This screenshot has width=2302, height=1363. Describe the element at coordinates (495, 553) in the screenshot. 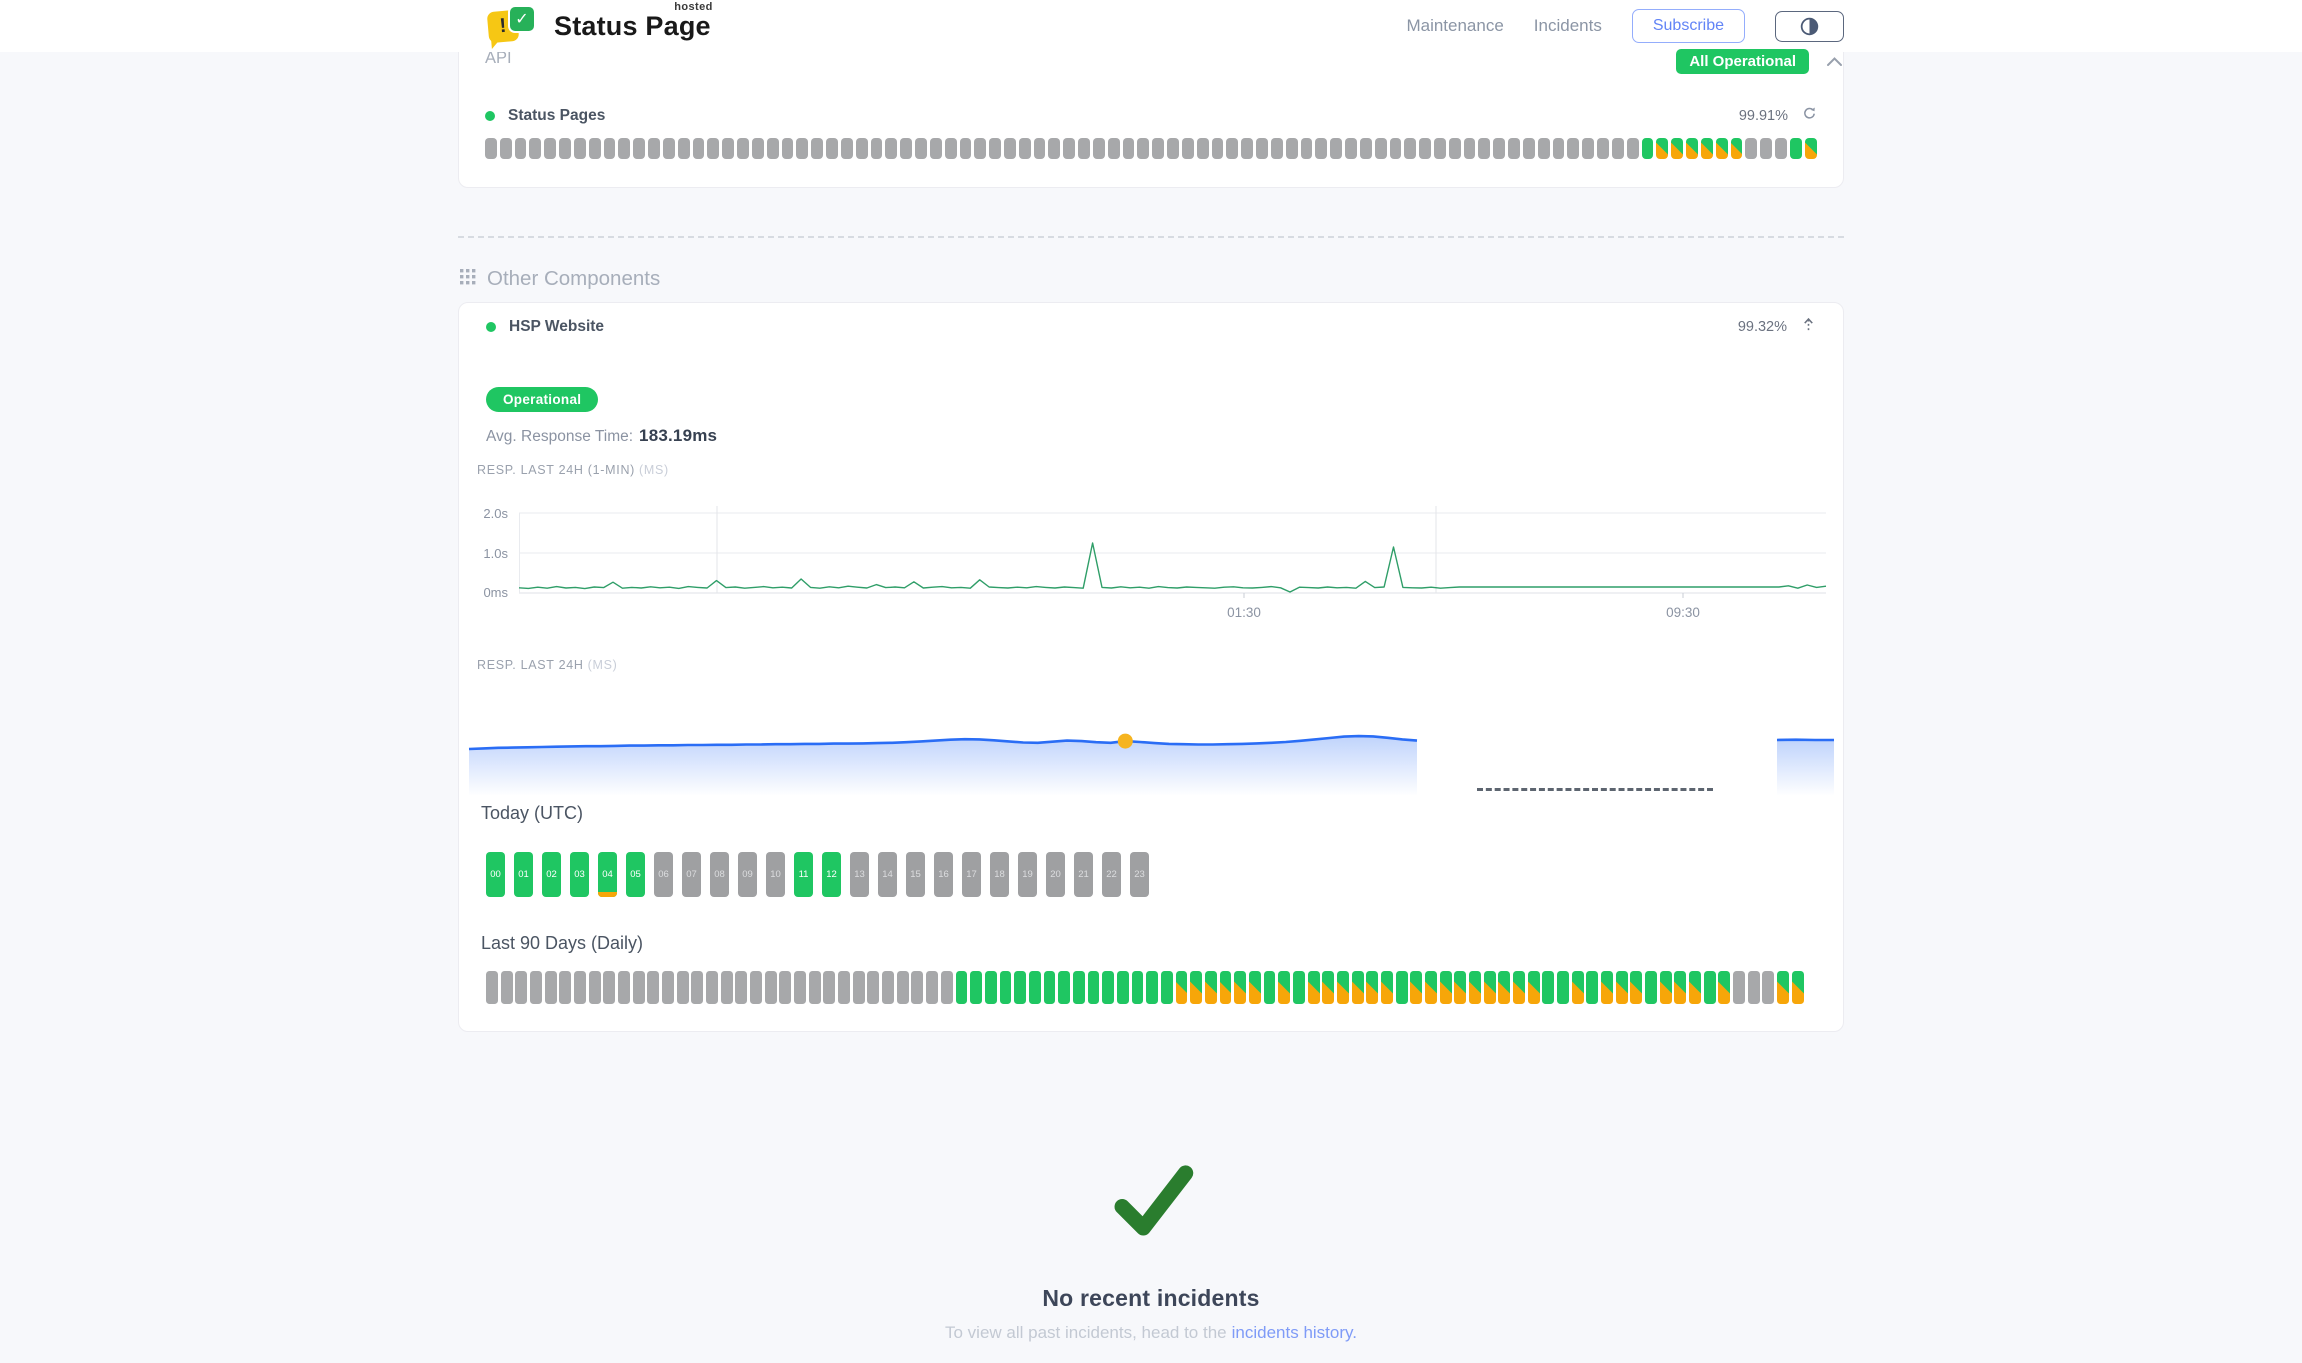

I see `chart-y-axis: 2.0s 1.0s 0ms` at that location.